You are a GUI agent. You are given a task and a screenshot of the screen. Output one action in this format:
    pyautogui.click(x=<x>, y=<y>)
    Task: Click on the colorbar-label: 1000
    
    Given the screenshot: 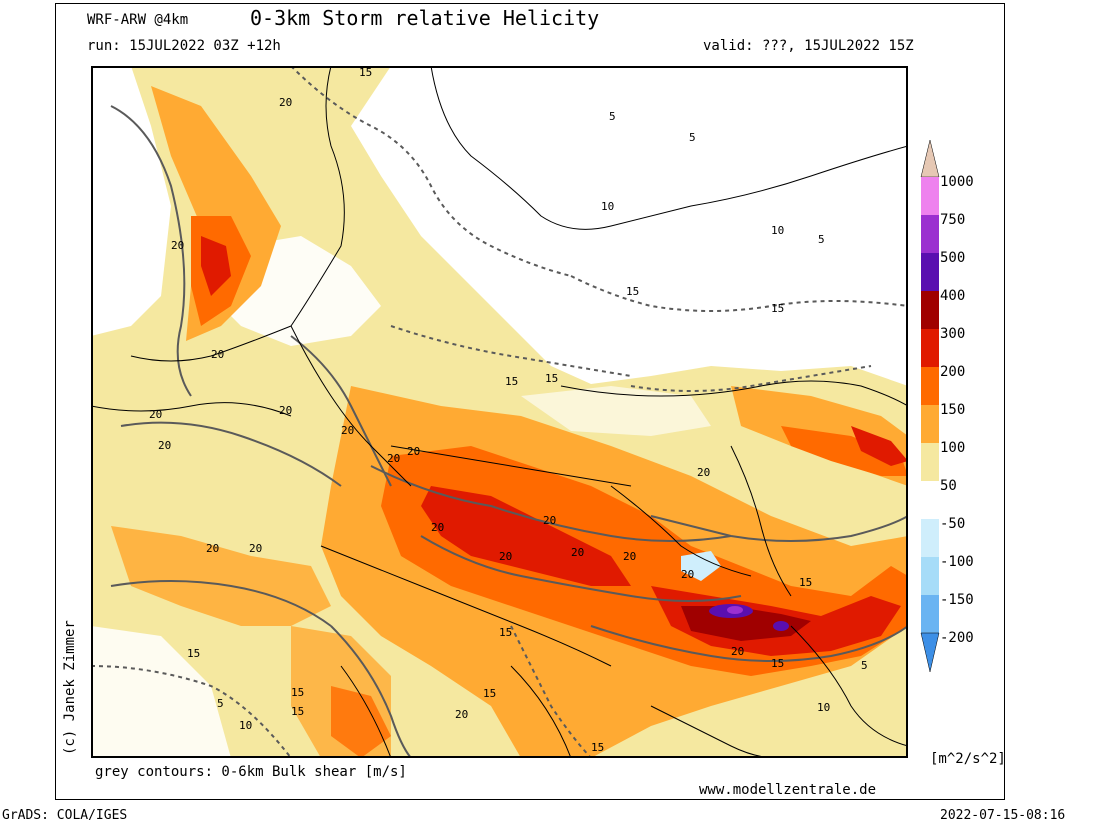 What is the action you would take?
    pyautogui.click(x=957, y=182)
    